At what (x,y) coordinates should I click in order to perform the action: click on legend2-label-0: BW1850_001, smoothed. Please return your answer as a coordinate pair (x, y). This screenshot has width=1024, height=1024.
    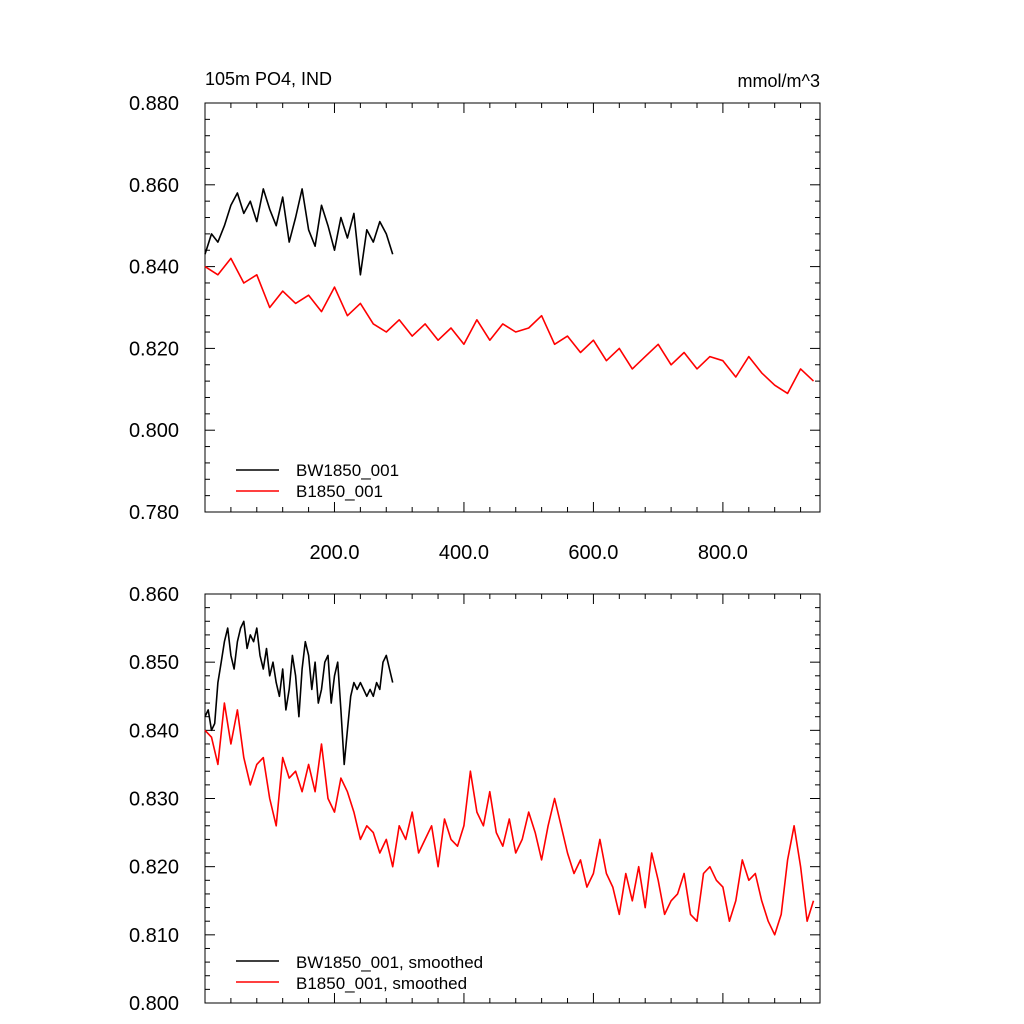
    Looking at the image, I should click on (389, 962).